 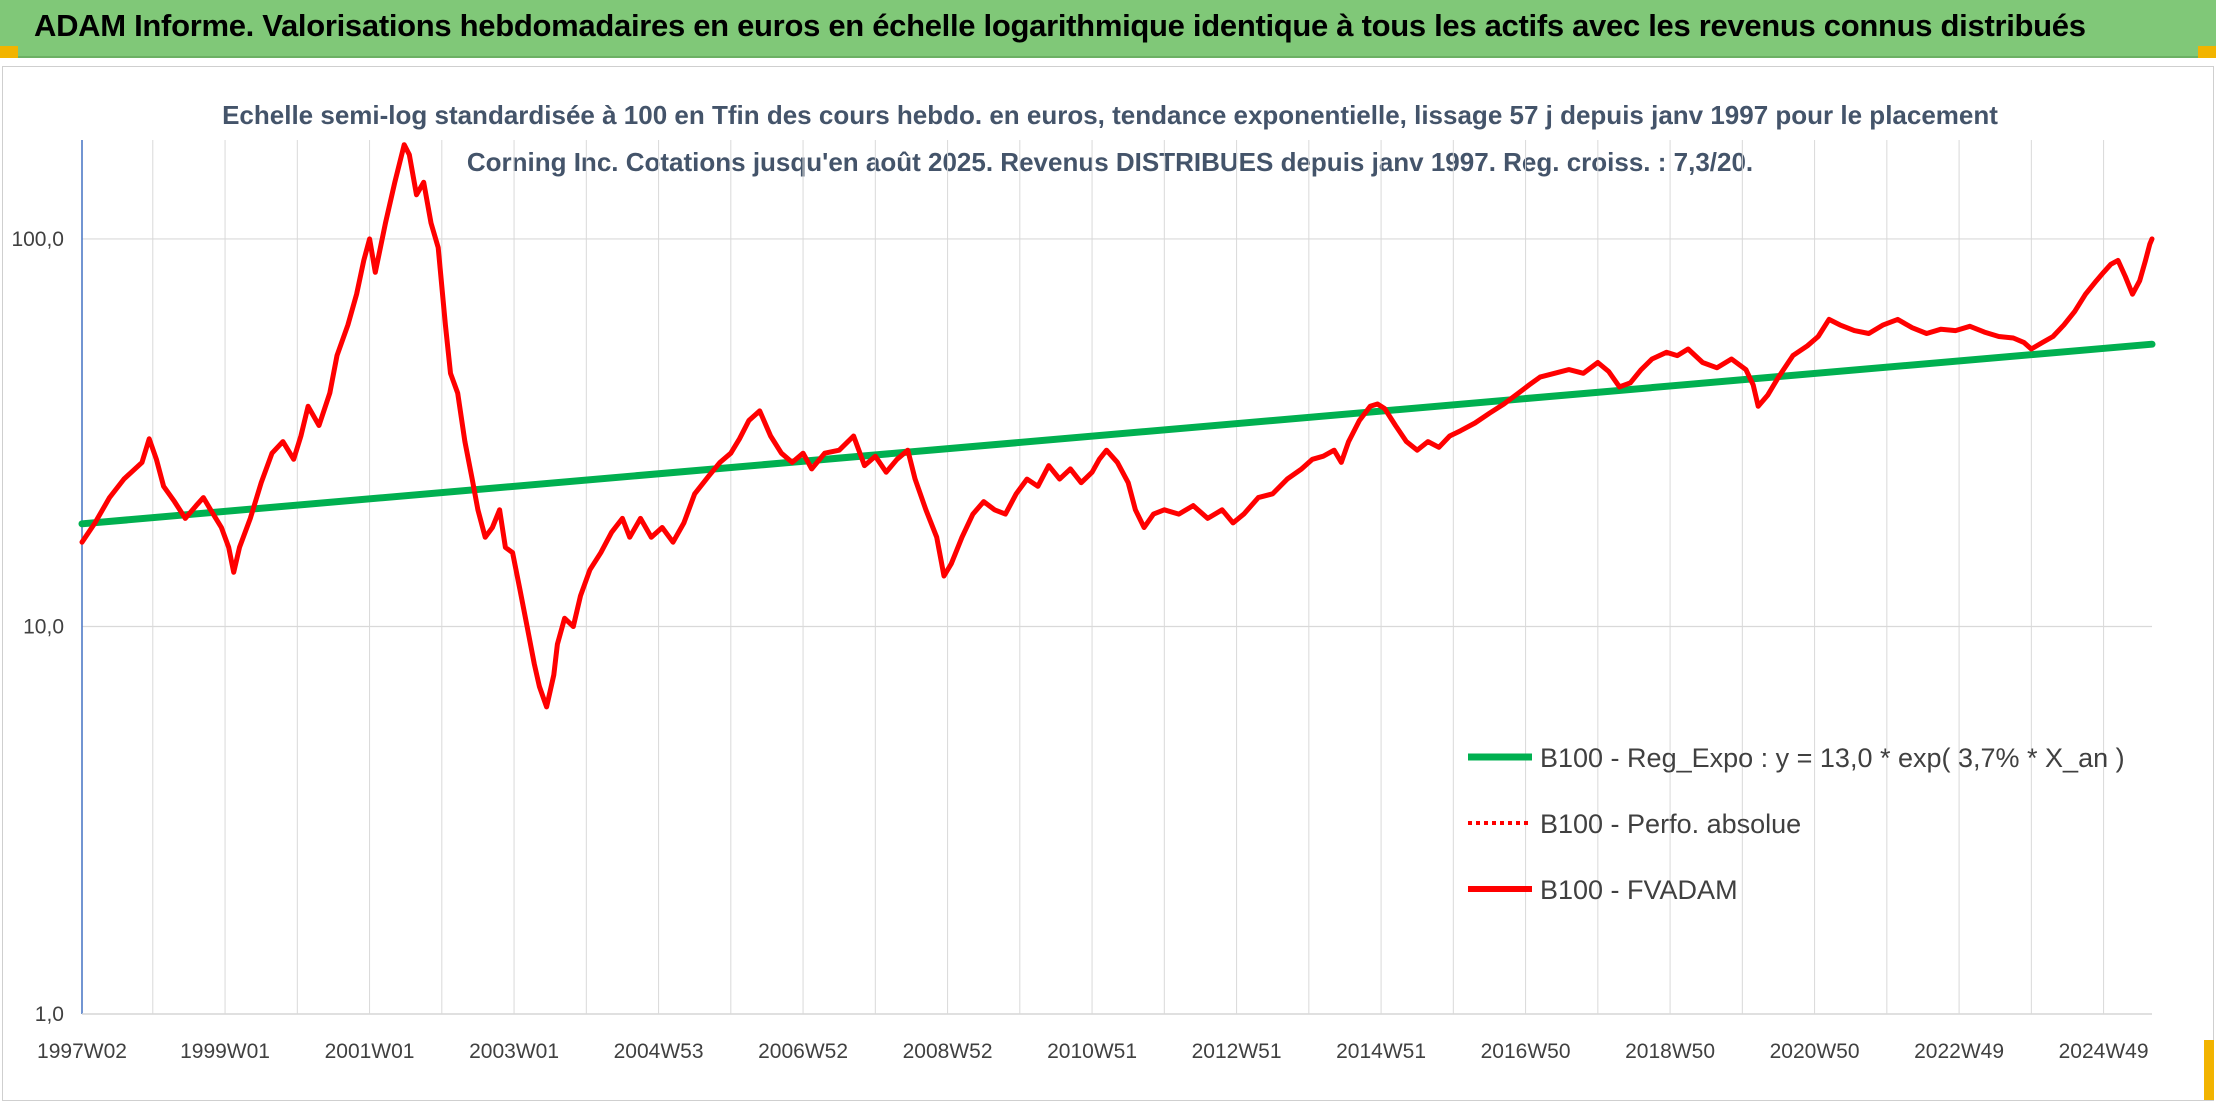 What do you see at coordinates (2207, 52) in the screenshot?
I see `corner-marker-right` at bounding box center [2207, 52].